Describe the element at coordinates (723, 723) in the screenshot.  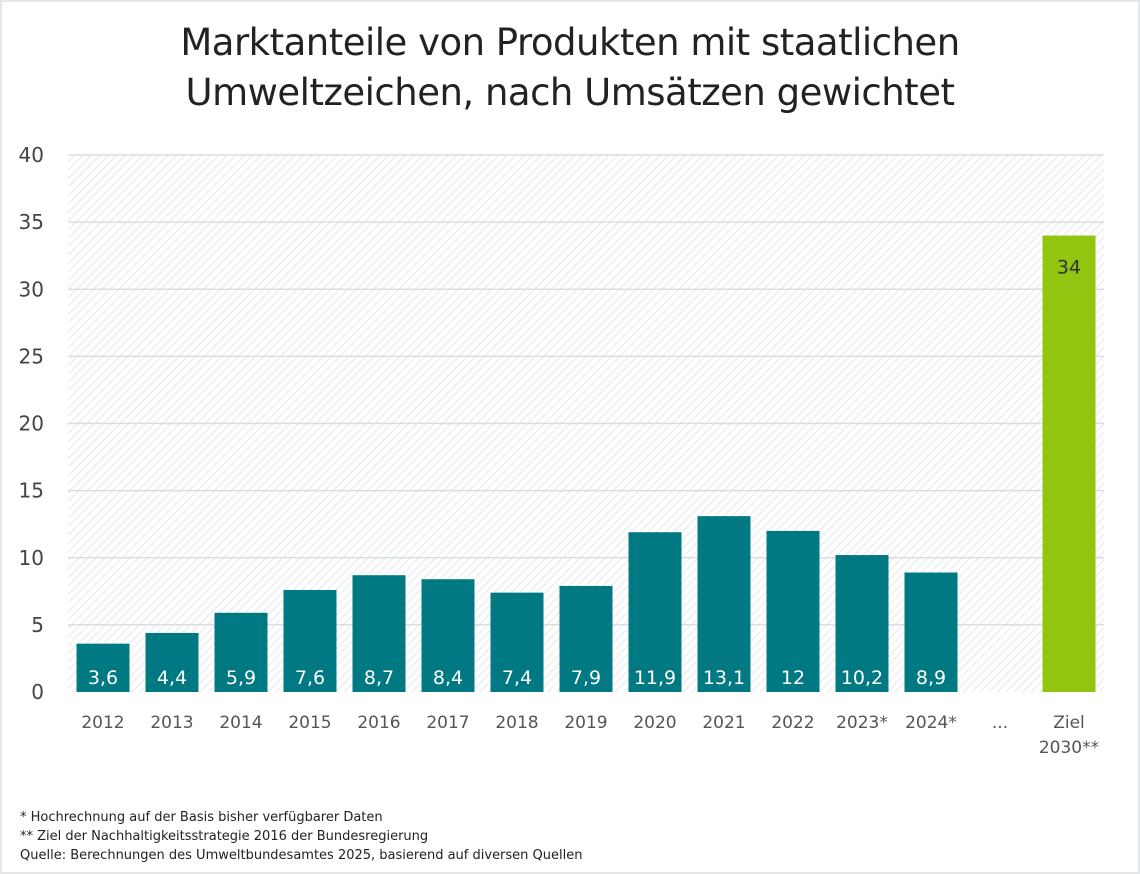
I see `x-tick-label: 2021` at that location.